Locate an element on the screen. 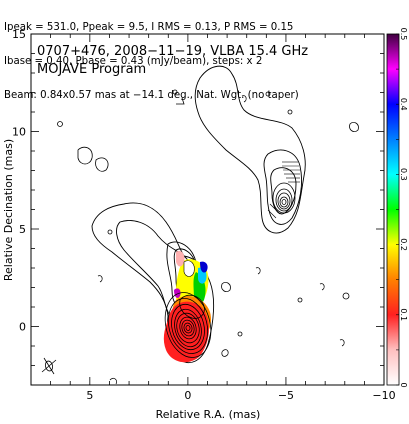 Image resolution: width=409 pixels, height=424 pixels. jet-color-magenta is located at coordinates (177, 293).